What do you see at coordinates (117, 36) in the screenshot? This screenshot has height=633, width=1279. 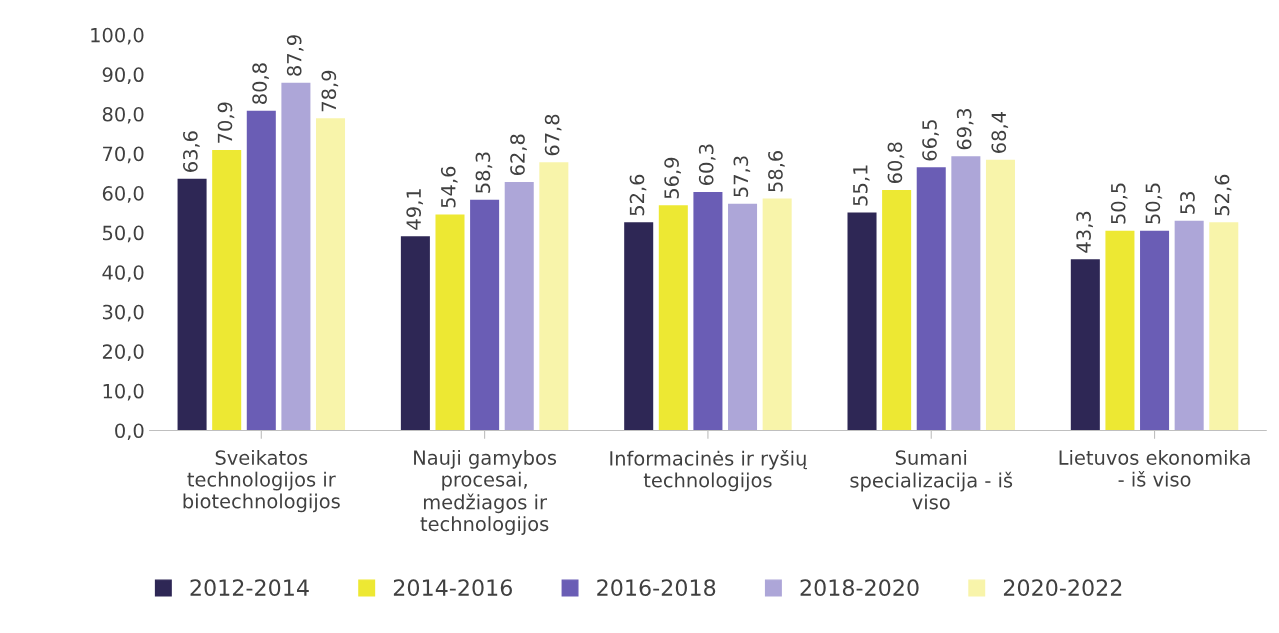 I see `y-tick-label: 100,0` at bounding box center [117, 36].